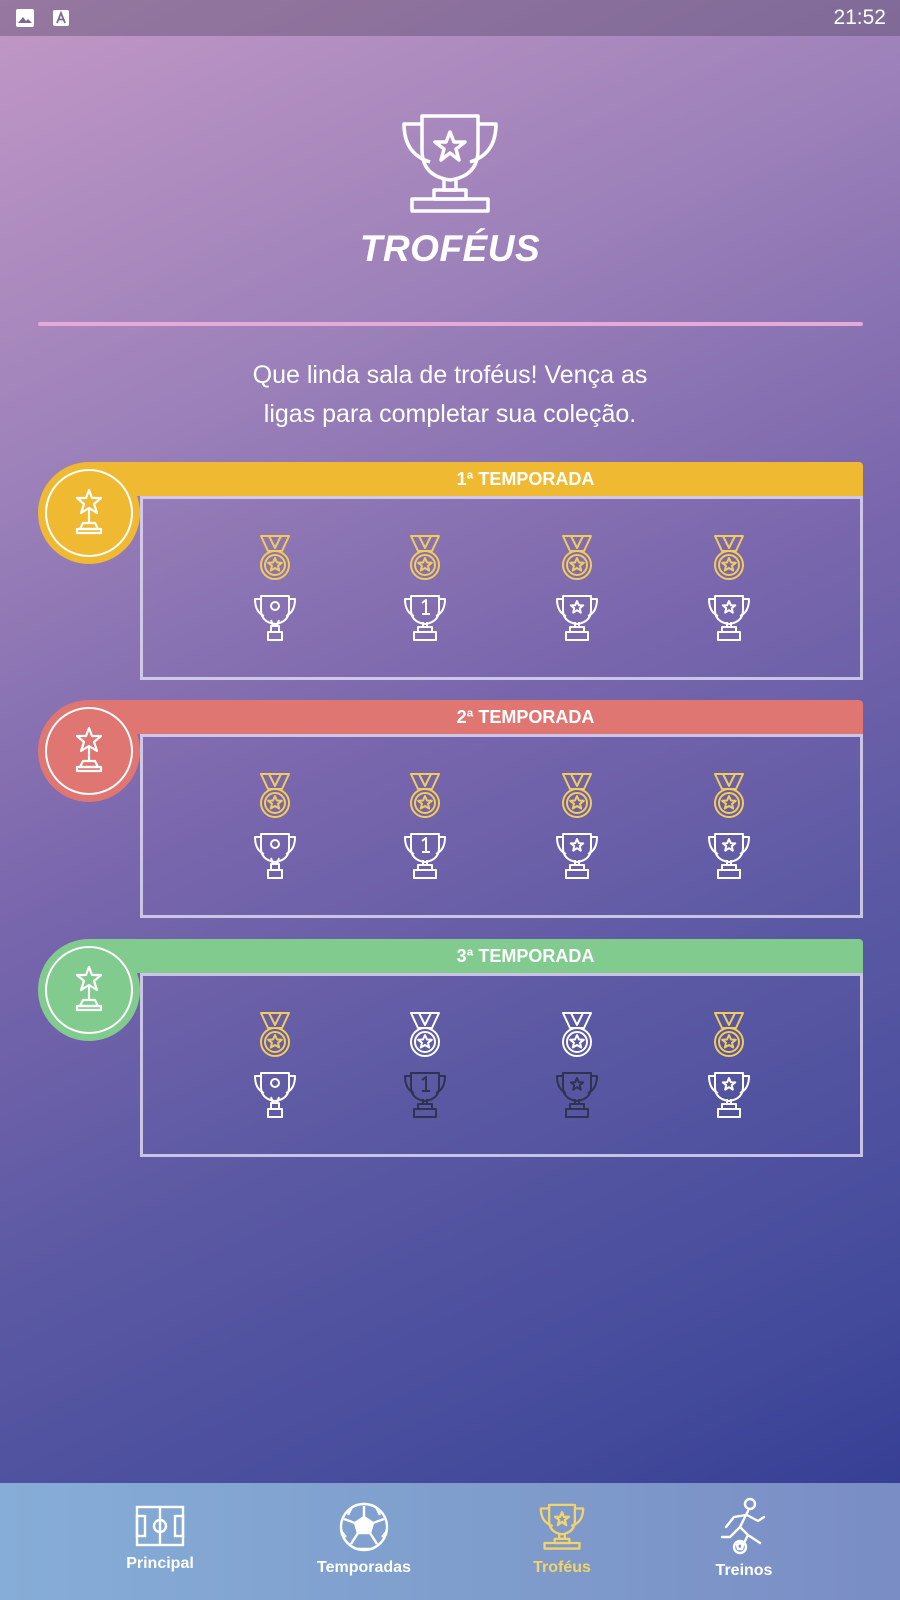 The height and width of the screenshot is (1600, 900). What do you see at coordinates (744, 1570) in the screenshot?
I see `nav-label: Treinos` at bounding box center [744, 1570].